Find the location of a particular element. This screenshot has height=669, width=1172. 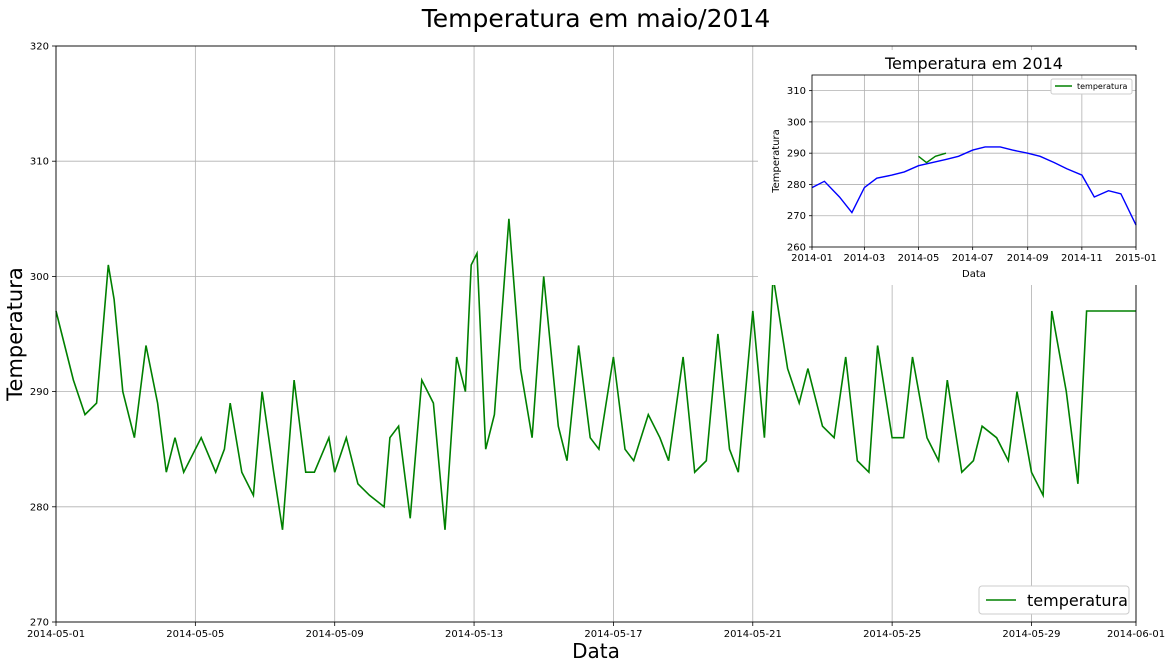

x-tick-label: 2014-05-05 is located at coordinates (195, 634).